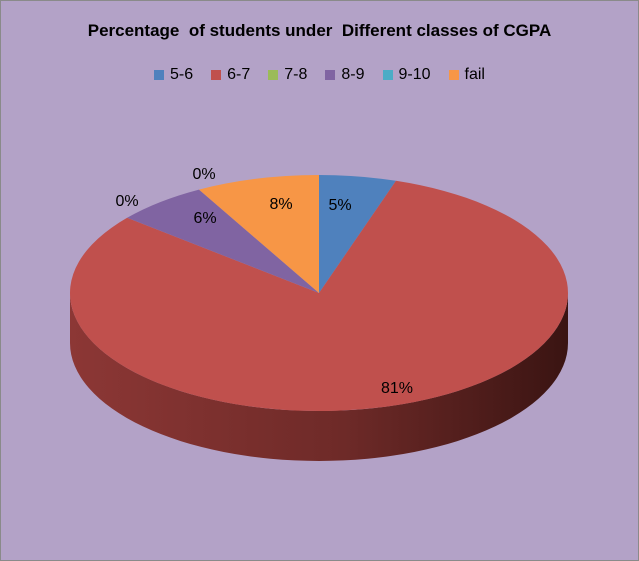 The height and width of the screenshot is (561, 639). What do you see at coordinates (182, 74) in the screenshot?
I see `legend-label-5-6: 5-6` at bounding box center [182, 74].